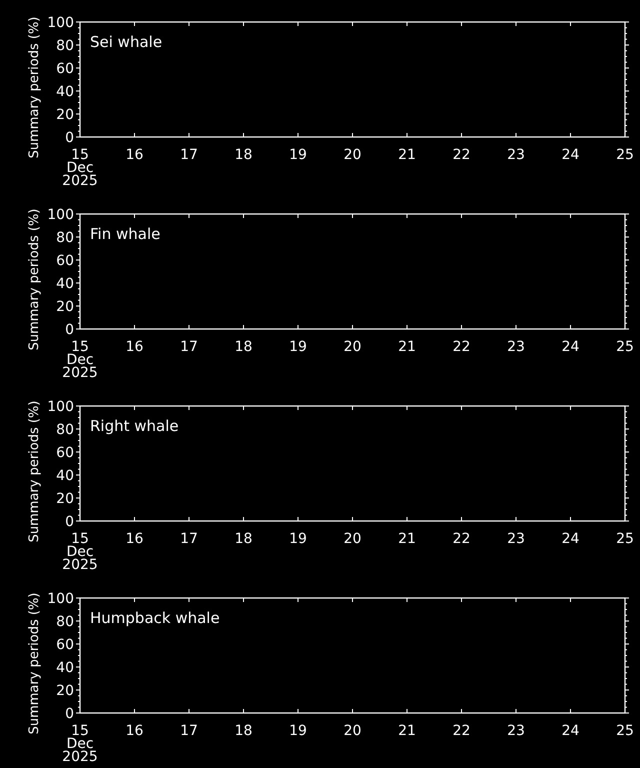 This screenshot has height=768, width=640. Describe the element at coordinates (126, 42) in the screenshot. I see `text: Sei whale` at that location.